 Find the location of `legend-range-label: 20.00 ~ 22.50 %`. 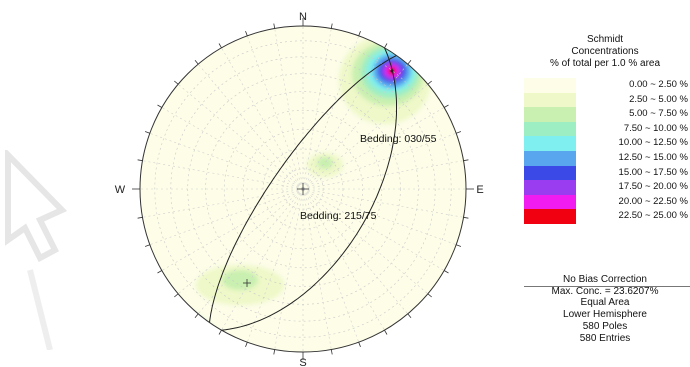

legend-range-label: 20.00 ~ 22.50 % is located at coordinates (653, 201).